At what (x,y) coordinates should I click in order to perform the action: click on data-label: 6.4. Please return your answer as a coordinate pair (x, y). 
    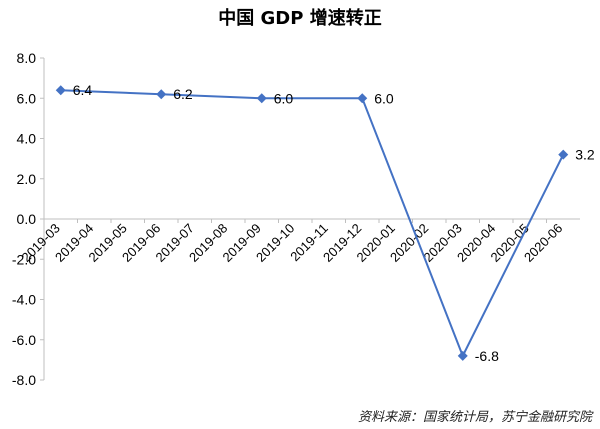
    Looking at the image, I should click on (83, 90).